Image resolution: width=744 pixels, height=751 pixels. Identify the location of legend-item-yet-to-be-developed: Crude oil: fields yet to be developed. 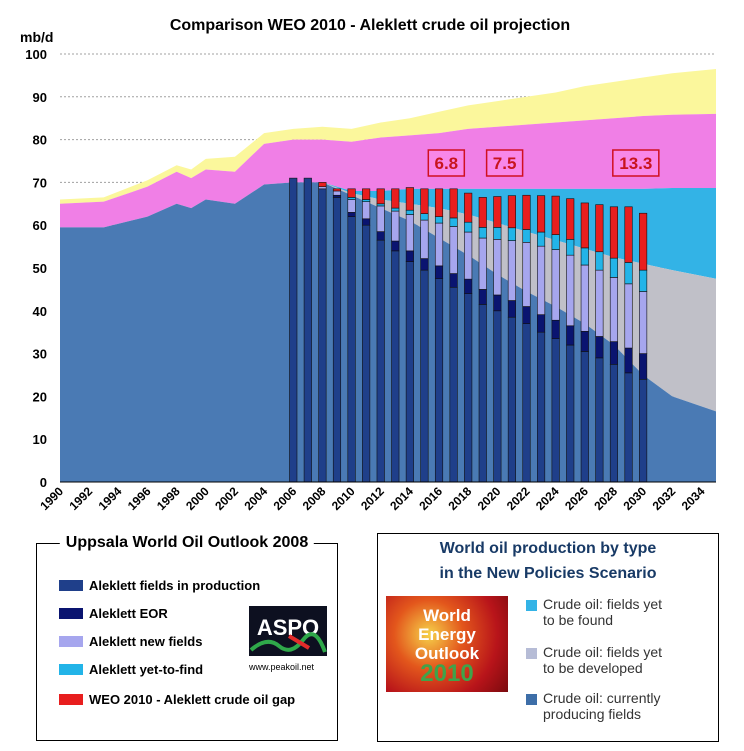
(594, 660).